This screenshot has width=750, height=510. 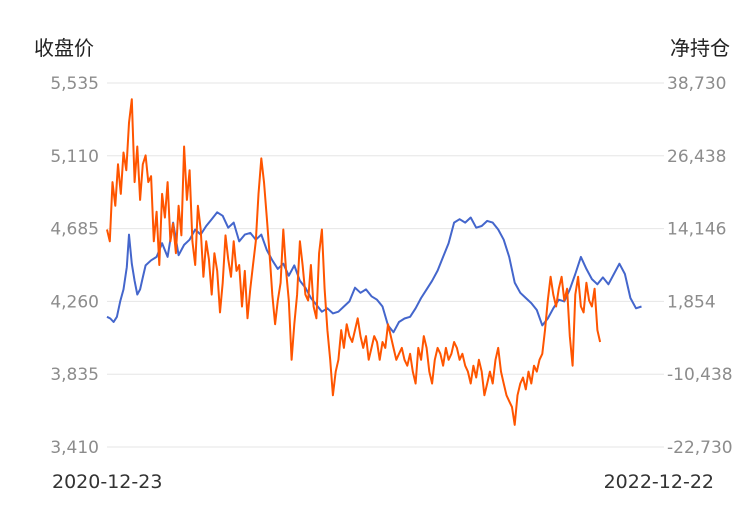 What do you see at coordinates (659, 482) in the screenshot?
I see `x-label-end: 2022-12-22` at bounding box center [659, 482].